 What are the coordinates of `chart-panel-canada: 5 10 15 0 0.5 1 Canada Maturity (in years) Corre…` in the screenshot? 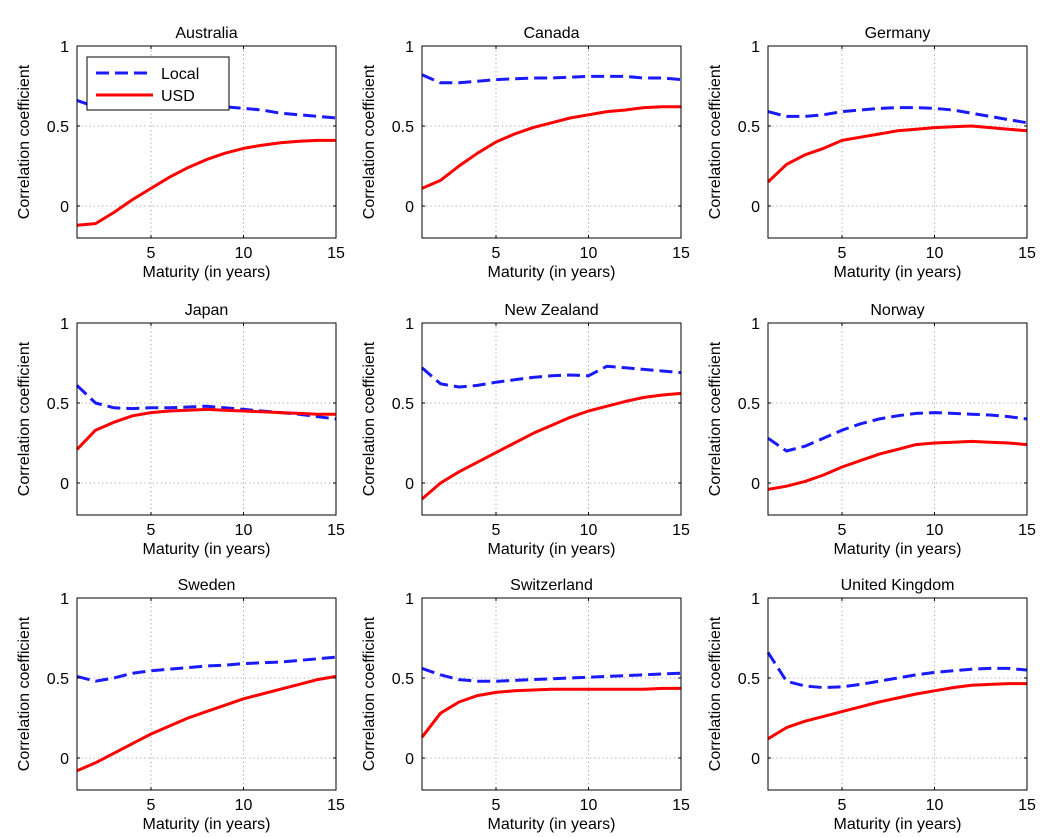 It's located at (525, 153).